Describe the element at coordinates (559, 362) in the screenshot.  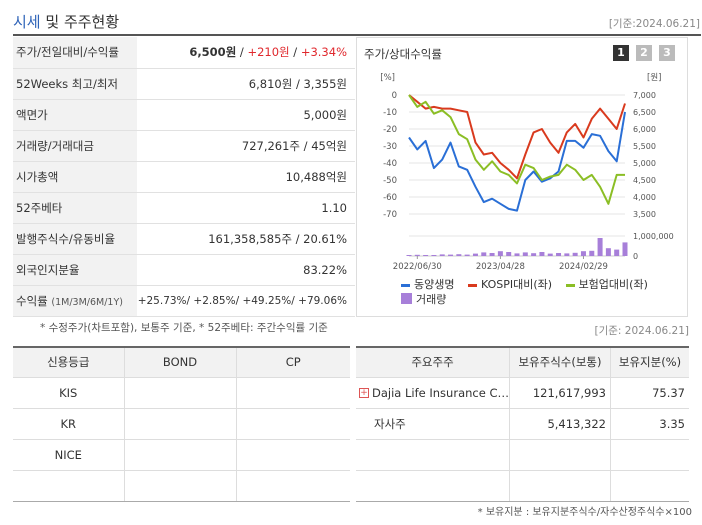
I see `column-header: 보유주식수(보통)` at that location.